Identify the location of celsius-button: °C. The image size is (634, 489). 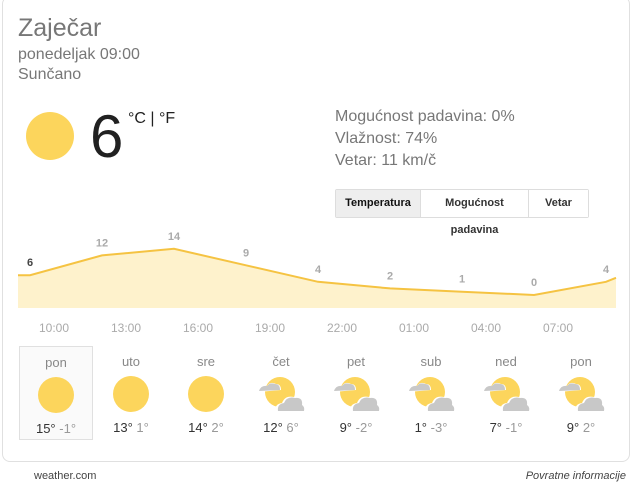
(137, 118).